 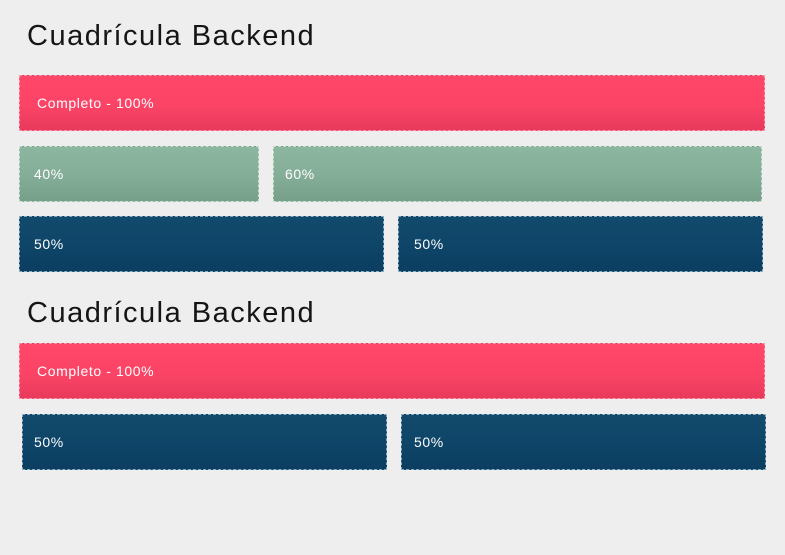 What do you see at coordinates (139, 174) in the screenshot?
I see `grid-cell-40-percent: 40%` at bounding box center [139, 174].